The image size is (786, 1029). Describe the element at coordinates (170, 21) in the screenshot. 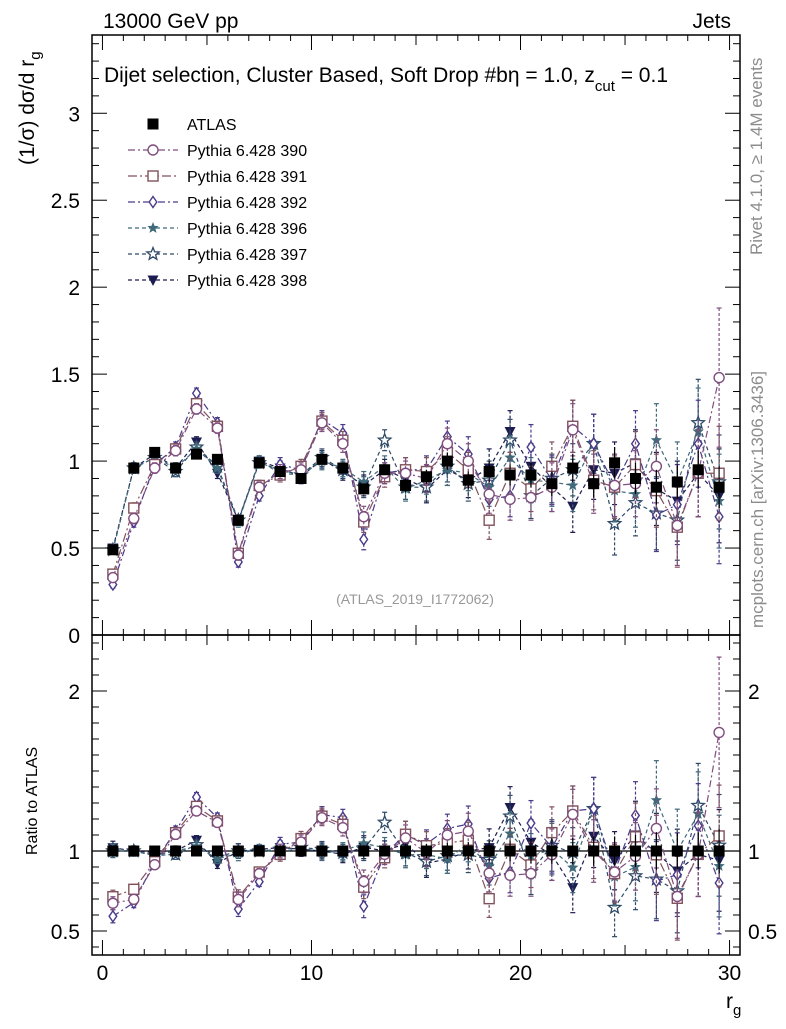

I see `header-left: 13000 GeV pp` at that location.